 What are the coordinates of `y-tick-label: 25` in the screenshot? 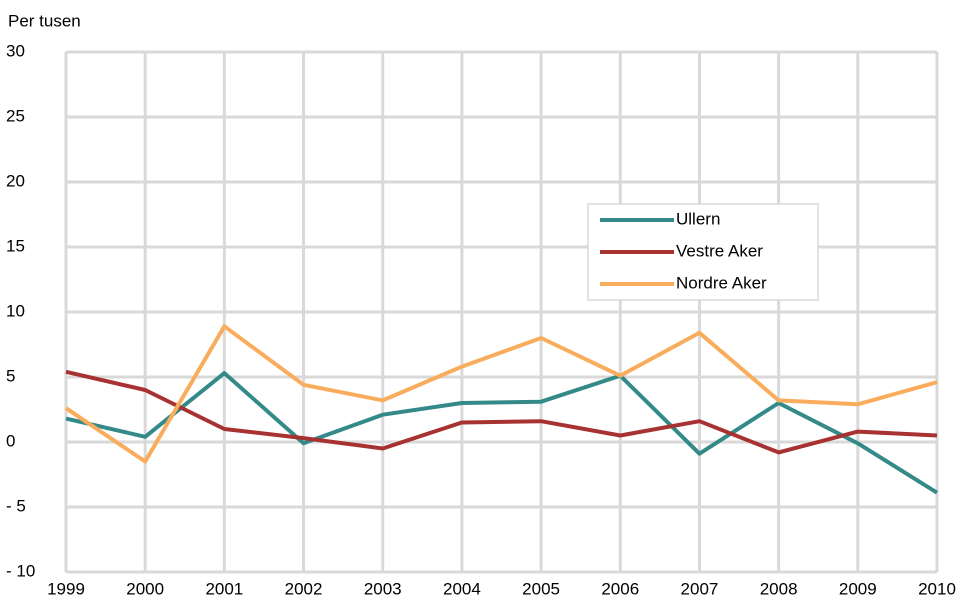 It's located at (15, 115).